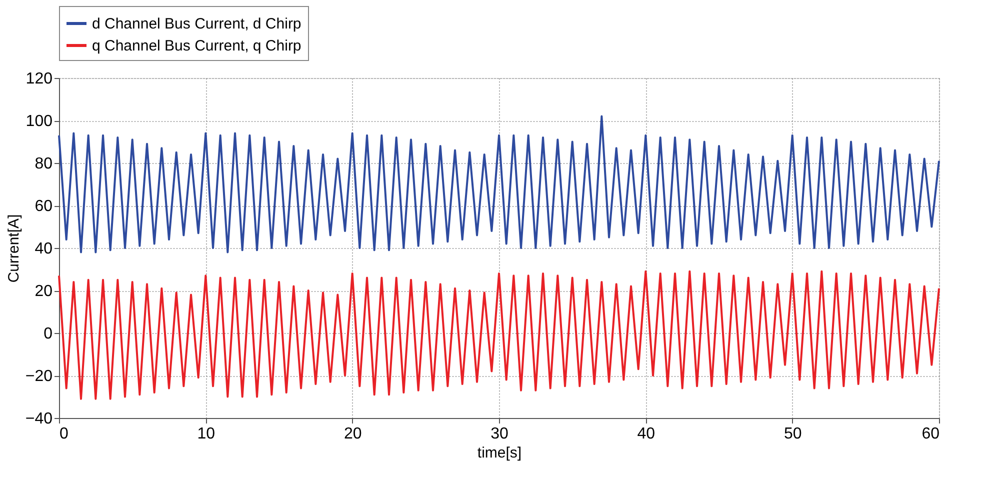 The height and width of the screenshot is (502, 988). I want to click on x-tick-label: 0, so click(64, 434).